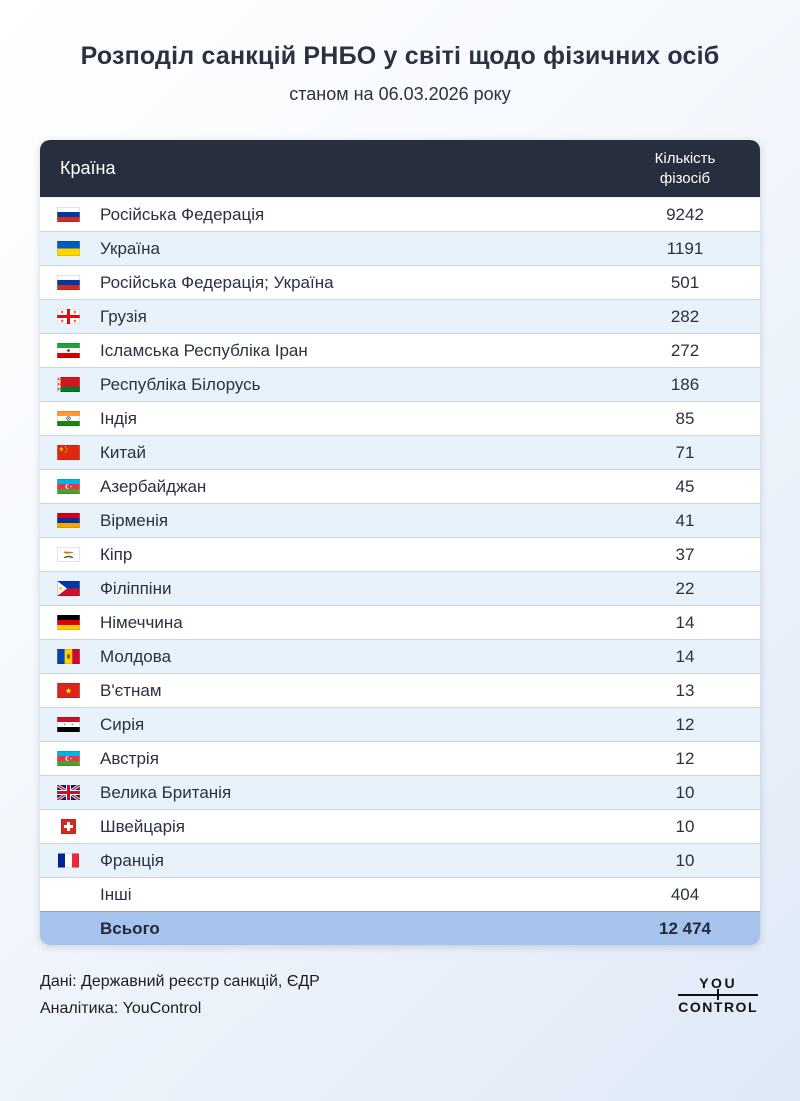 This screenshot has height=1101, width=800. Describe the element at coordinates (400, 452) in the screenshot. I see `table-row: Китай 71` at that location.